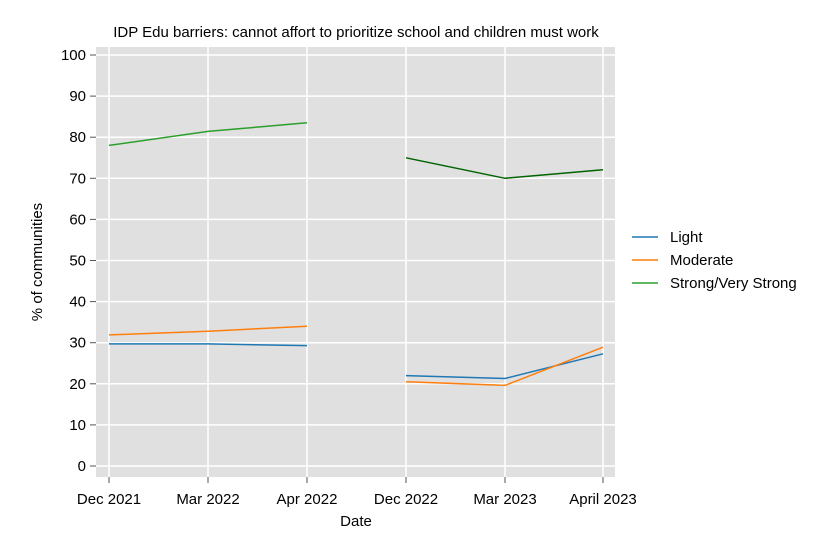  I want to click on y-tick-label: 50, so click(77, 261).